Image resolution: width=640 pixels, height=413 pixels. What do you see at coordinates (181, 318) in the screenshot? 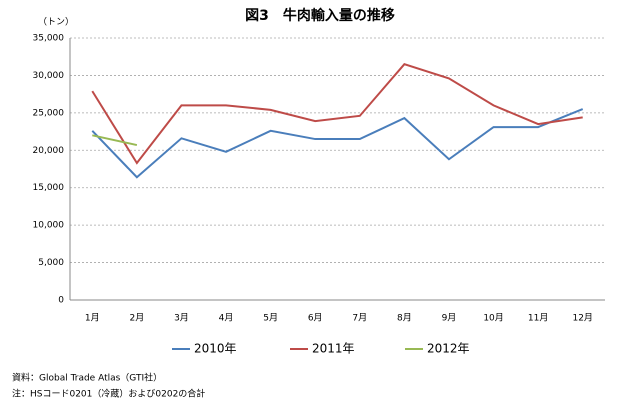
I see `x-tick-label: 3月` at bounding box center [181, 318].